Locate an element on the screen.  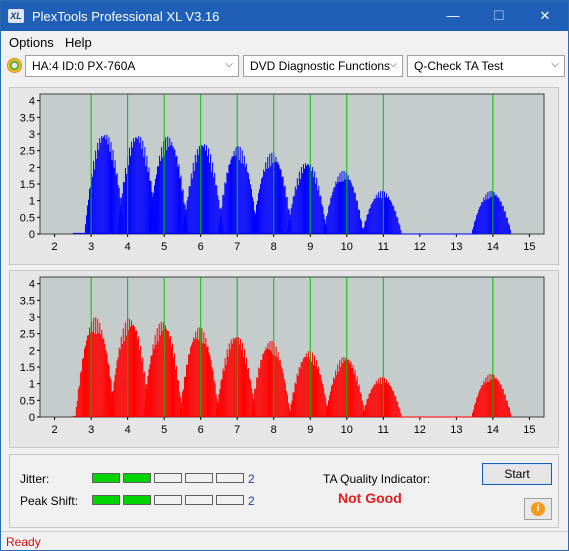
function-select: DVD Diagnostic Functions ⌵ is located at coordinates (323, 66).